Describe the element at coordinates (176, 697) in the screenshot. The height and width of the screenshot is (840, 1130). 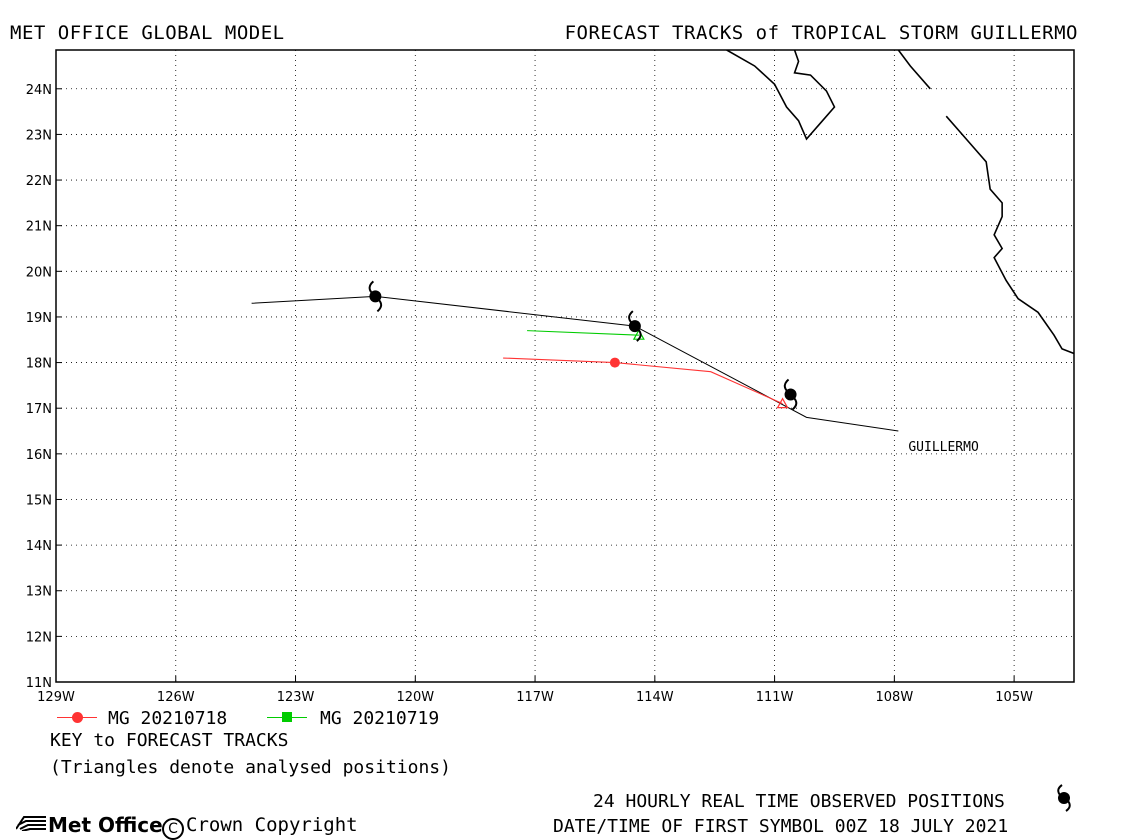
I see `x-tick-label: 126W` at that location.